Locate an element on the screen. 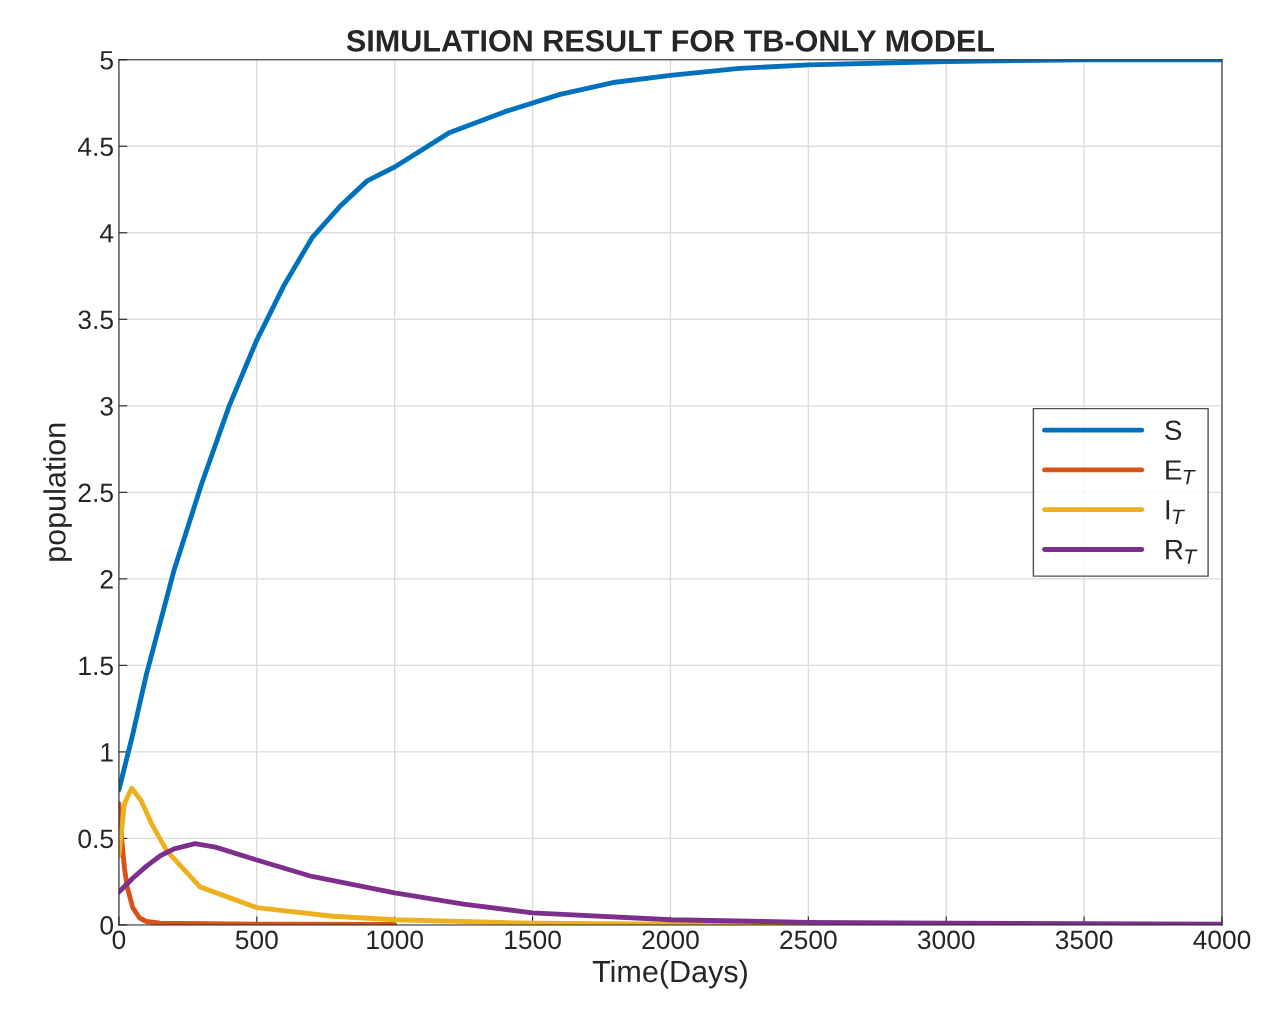 The height and width of the screenshot is (1030, 1265). legend-label: I$_{T}$ is located at coordinates (1176, 512).